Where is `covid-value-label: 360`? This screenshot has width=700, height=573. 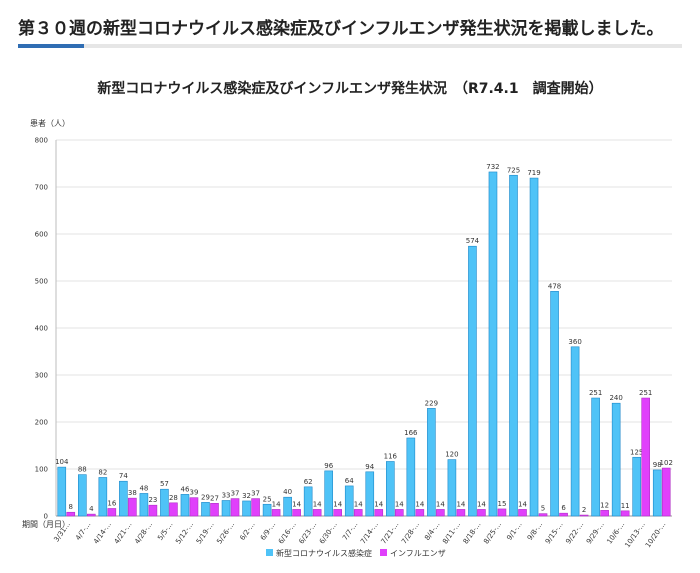
covid-value-label: 360 is located at coordinates (574, 342).